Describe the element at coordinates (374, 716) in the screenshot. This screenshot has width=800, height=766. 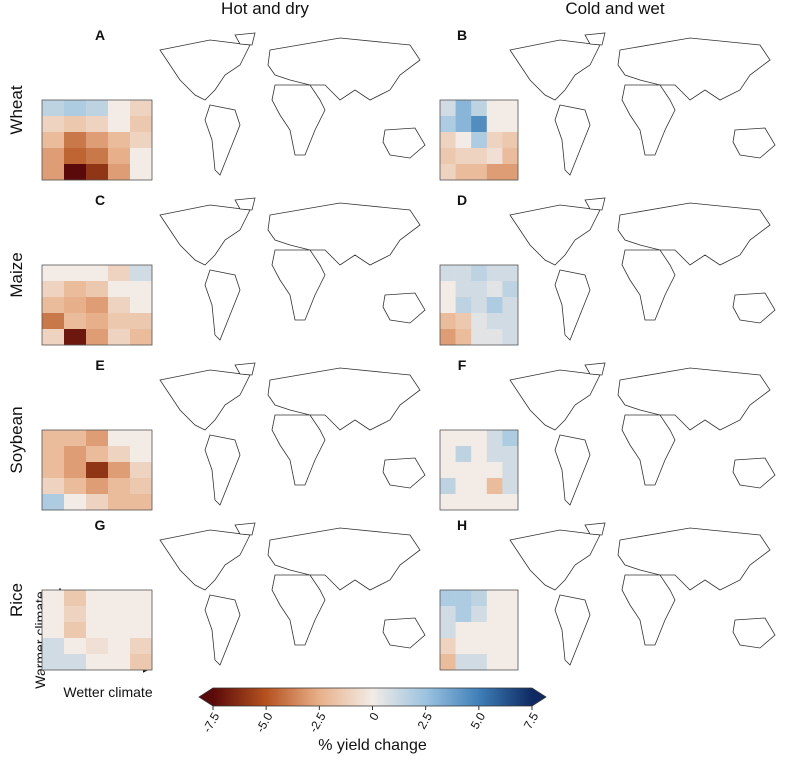
I see `colorbar-tick-label: 0` at that location.